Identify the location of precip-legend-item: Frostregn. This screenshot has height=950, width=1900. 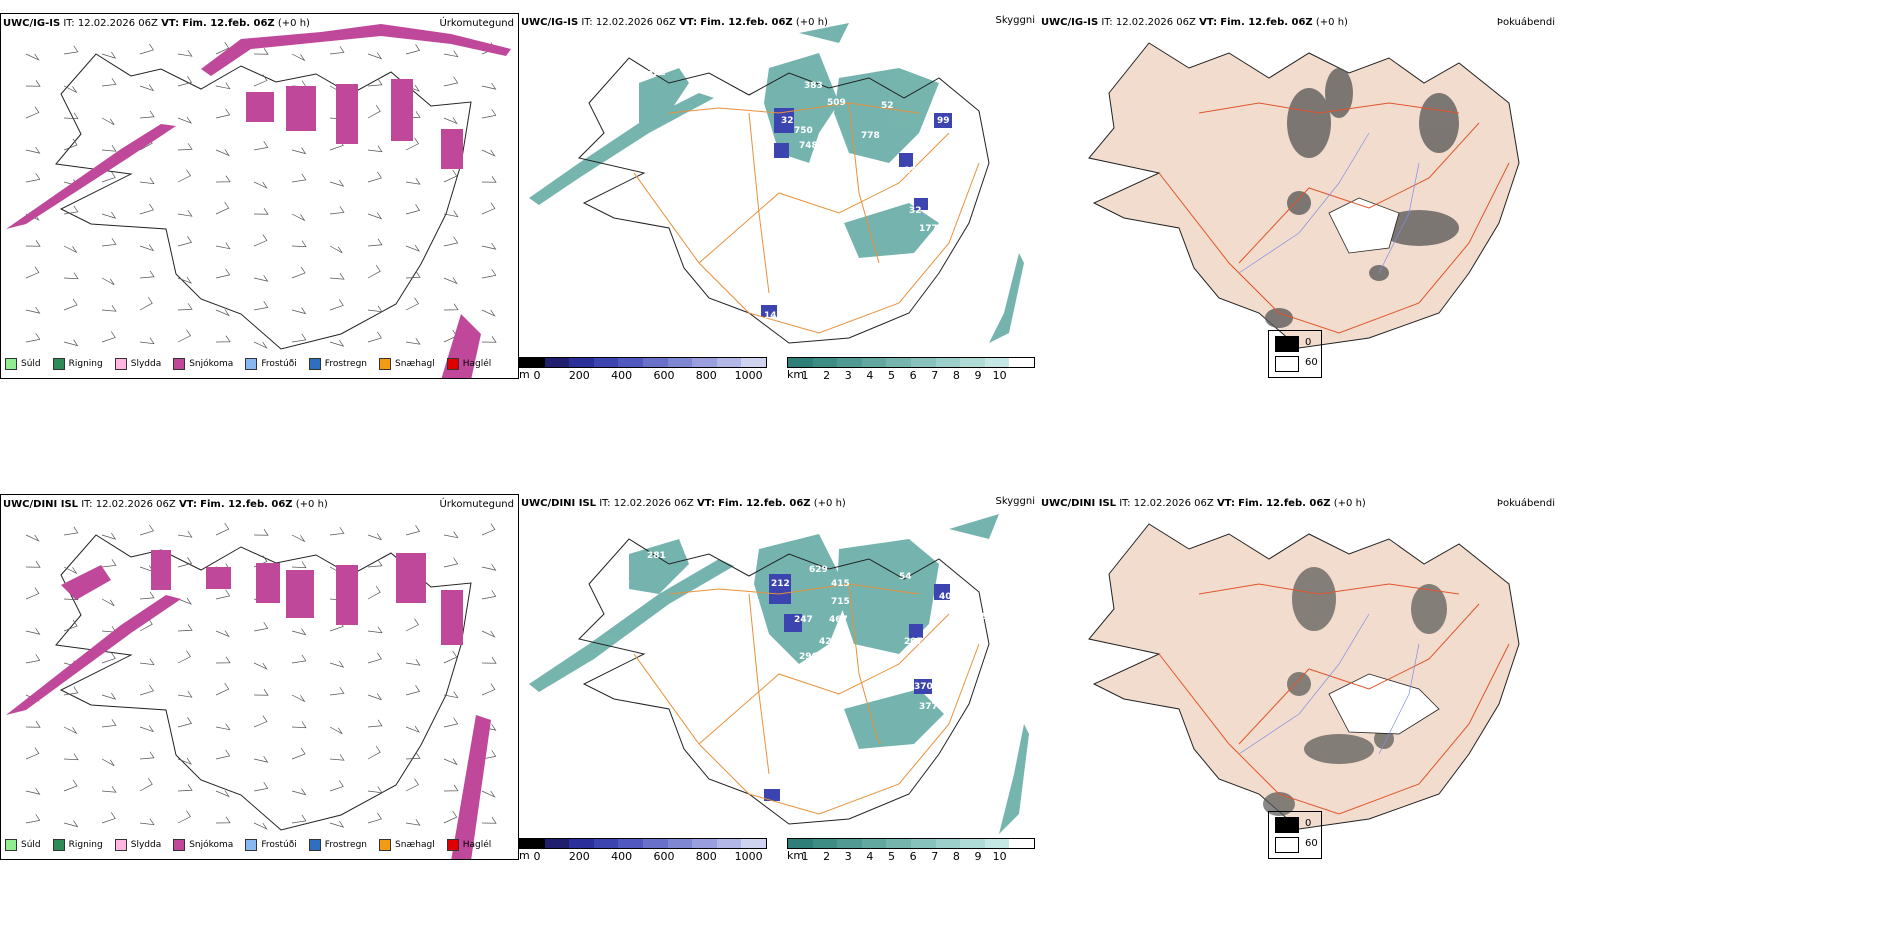
(338, 845).